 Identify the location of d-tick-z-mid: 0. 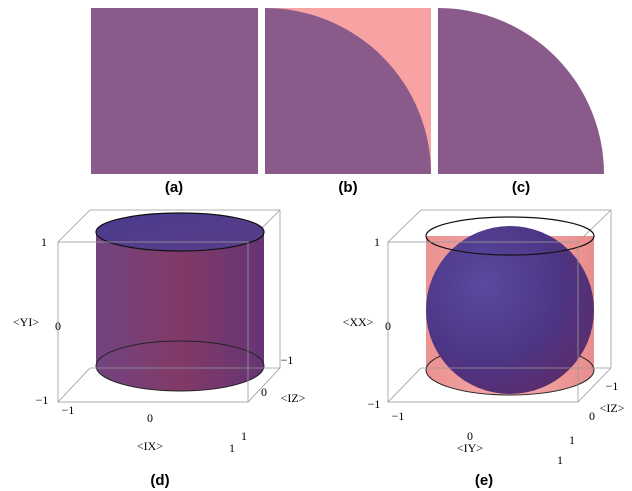
(264, 392).